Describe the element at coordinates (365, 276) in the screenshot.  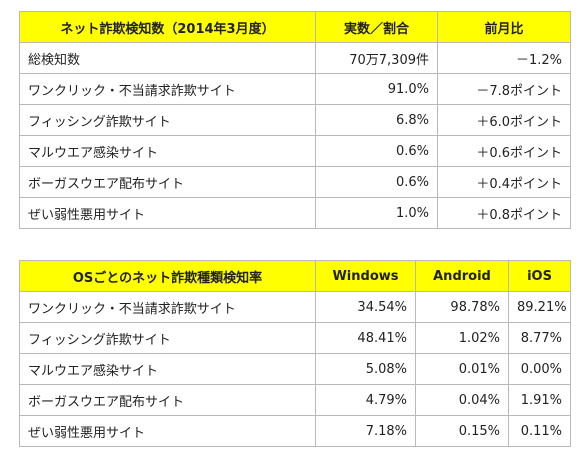
I see `header-cell: Windows` at that location.